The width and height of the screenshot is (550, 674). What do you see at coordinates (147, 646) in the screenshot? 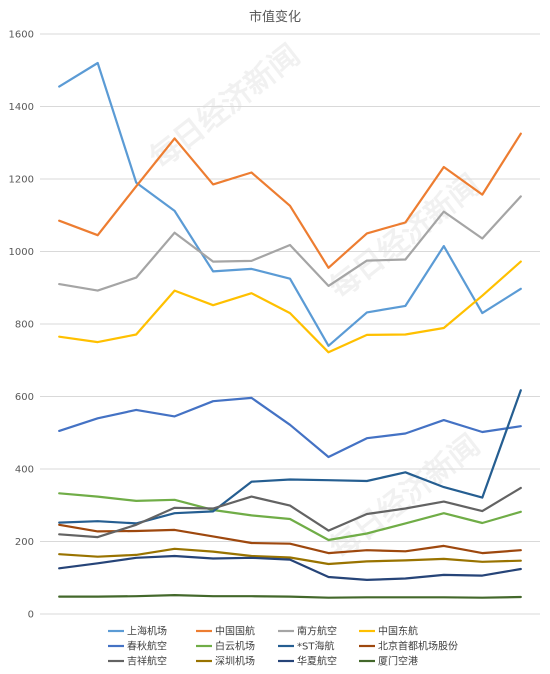
I see `legend-label: 春秋航空` at bounding box center [147, 646].